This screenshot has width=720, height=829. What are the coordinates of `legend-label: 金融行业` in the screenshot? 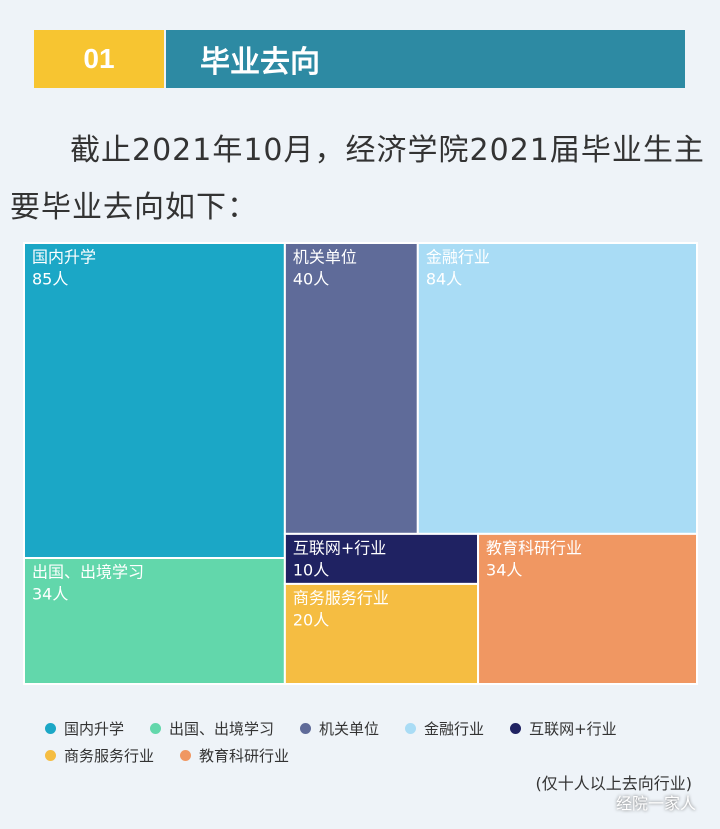 It's located at (454, 729).